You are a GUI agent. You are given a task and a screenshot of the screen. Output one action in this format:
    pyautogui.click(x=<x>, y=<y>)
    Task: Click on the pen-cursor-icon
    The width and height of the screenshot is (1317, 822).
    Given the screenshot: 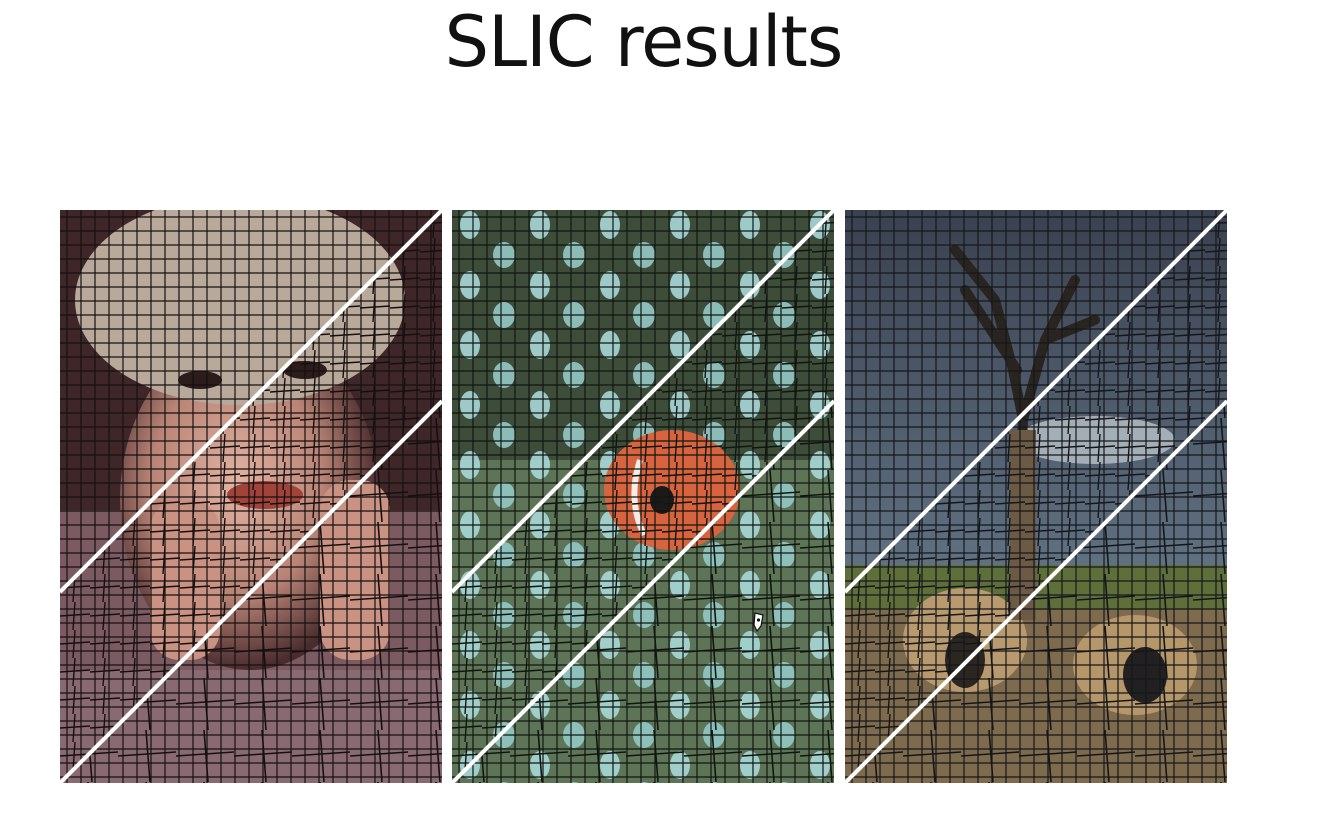 What is the action you would take?
    pyautogui.click(x=758, y=622)
    